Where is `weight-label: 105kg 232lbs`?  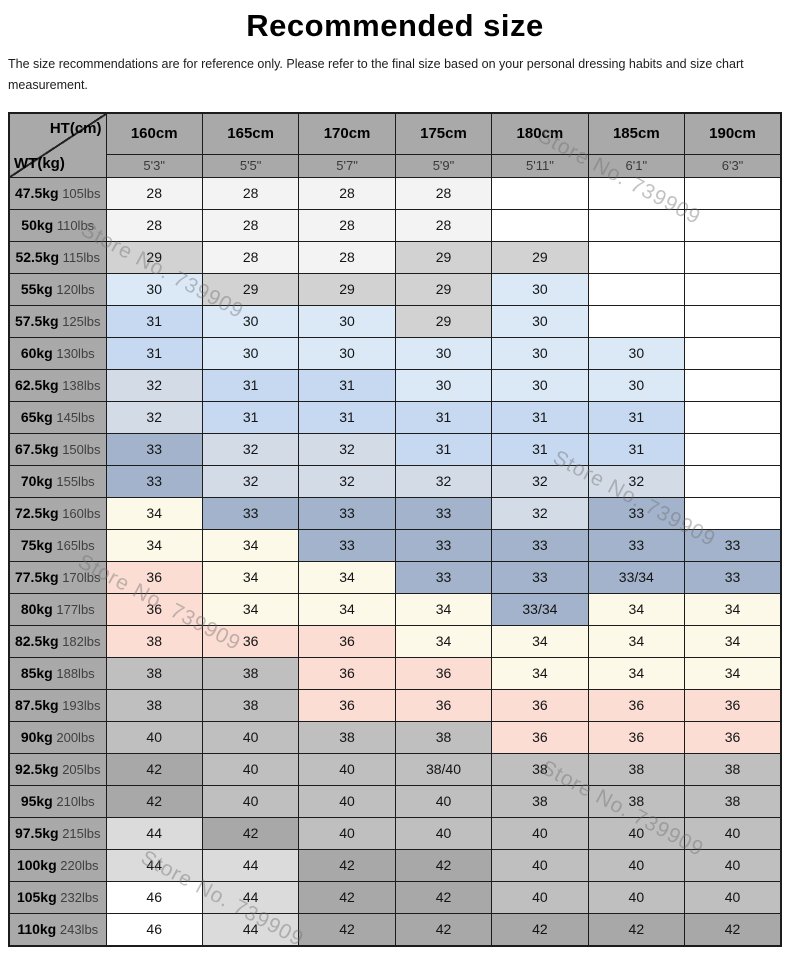 weight-label: 105kg 232lbs is located at coordinates (57, 897).